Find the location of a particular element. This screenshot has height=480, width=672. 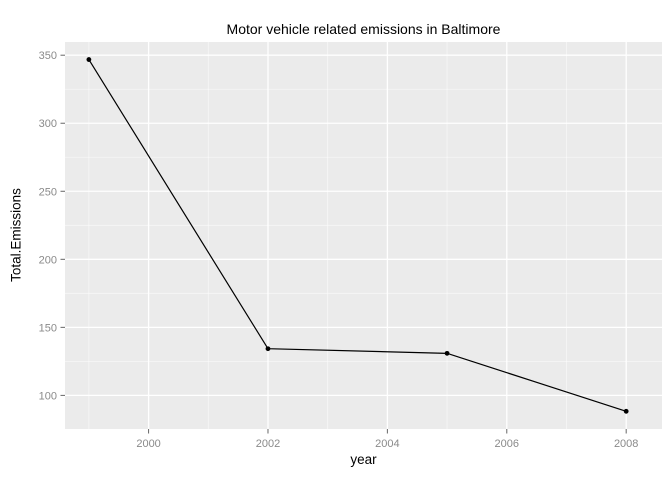

x-axis-title: year is located at coordinates (363, 459).